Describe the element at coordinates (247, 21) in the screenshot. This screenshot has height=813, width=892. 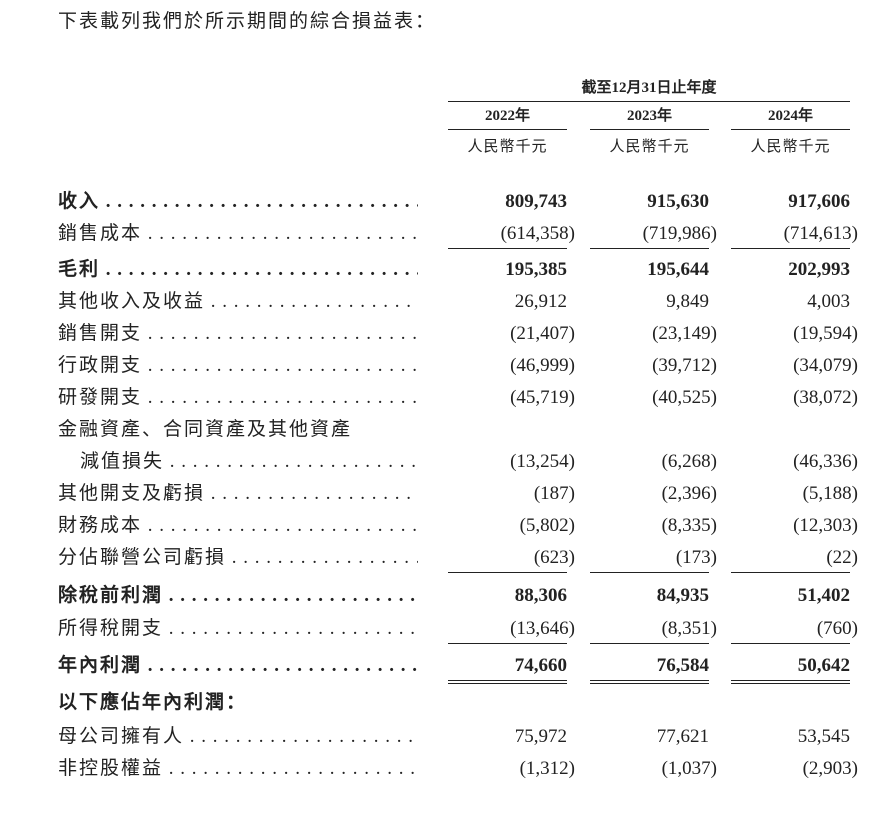
I see `intro: 下表載列我們於所示期間的綜合損益表：` at that location.